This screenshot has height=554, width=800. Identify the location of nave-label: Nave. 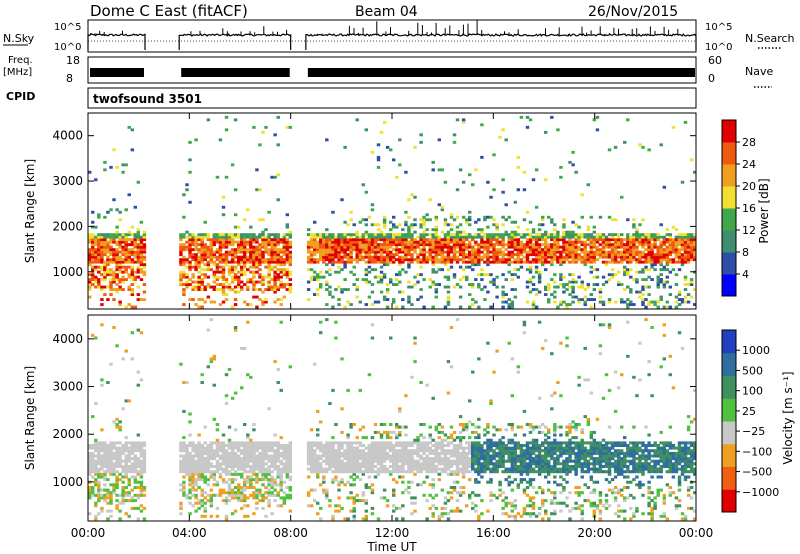
(759, 71).